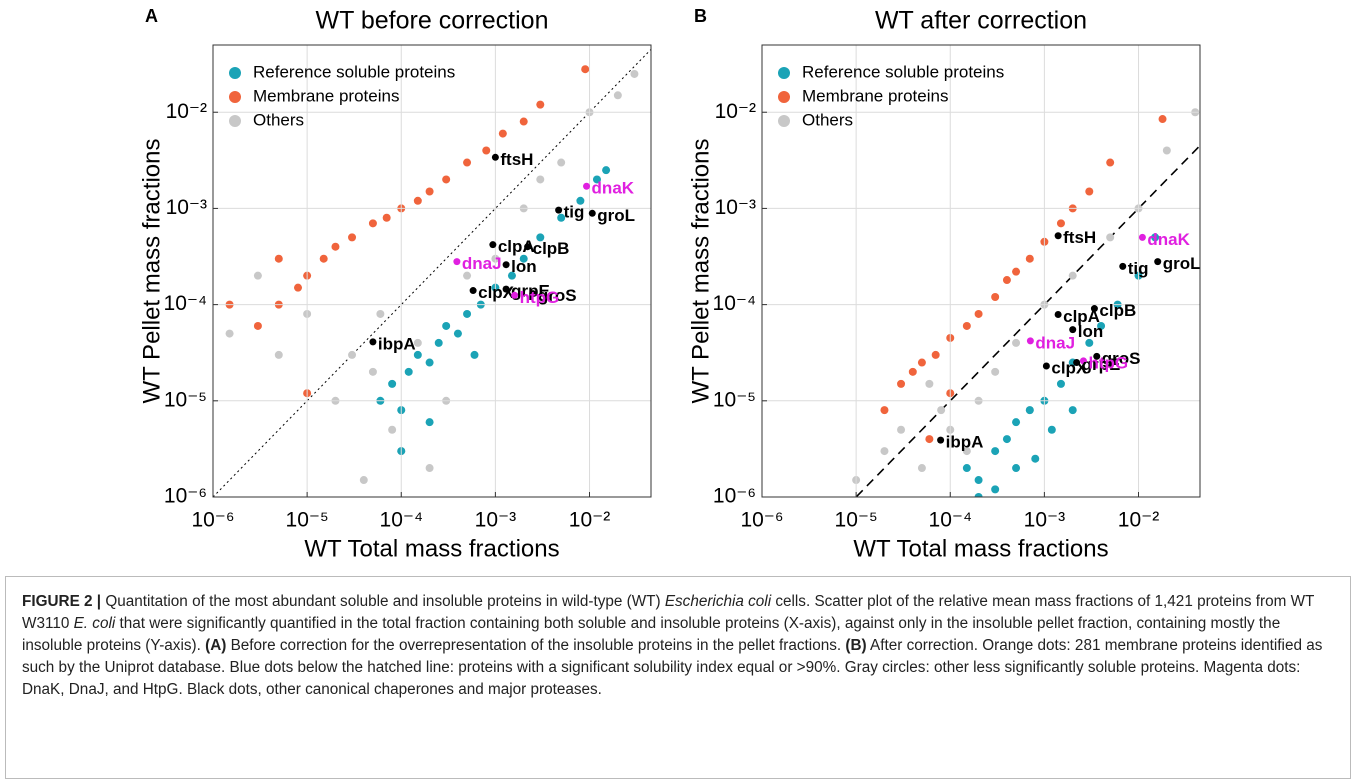 The width and height of the screenshot is (1358, 783). What do you see at coordinates (94, 623) in the screenshot?
I see `caption-text: E. coli` at bounding box center [94, 623].